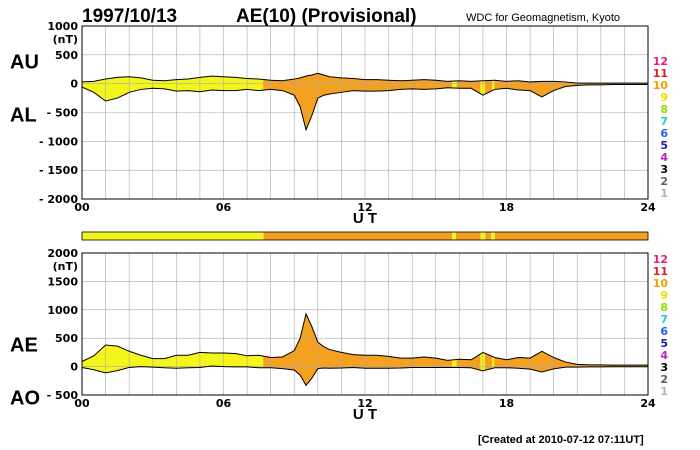 The height and width of the screenshot is (450, 700). What do you see at coordinates (365, 236) in the screenshot?
I see `activity-color-bar` at bounding box center [365, 236].